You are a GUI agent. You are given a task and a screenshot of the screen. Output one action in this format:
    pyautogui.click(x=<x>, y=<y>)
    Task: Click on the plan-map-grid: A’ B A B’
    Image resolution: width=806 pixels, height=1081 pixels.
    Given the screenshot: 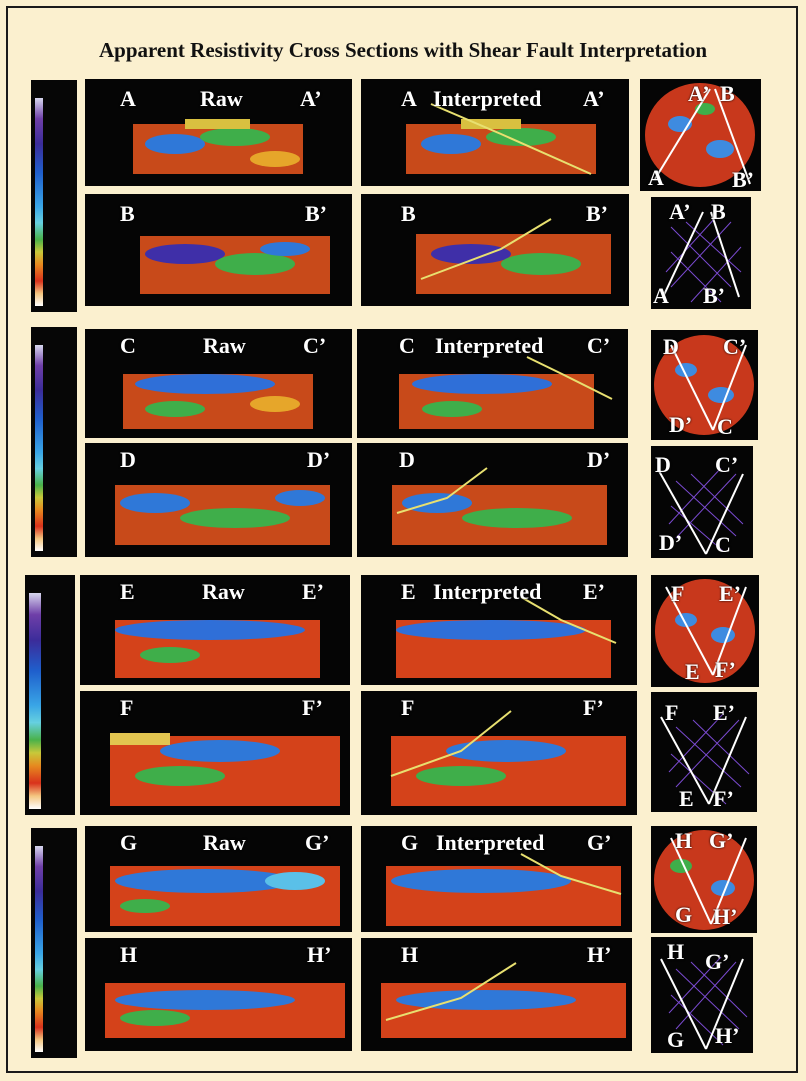 What is the action you would take?
    pyautogui.click(x=701, y=253)
    